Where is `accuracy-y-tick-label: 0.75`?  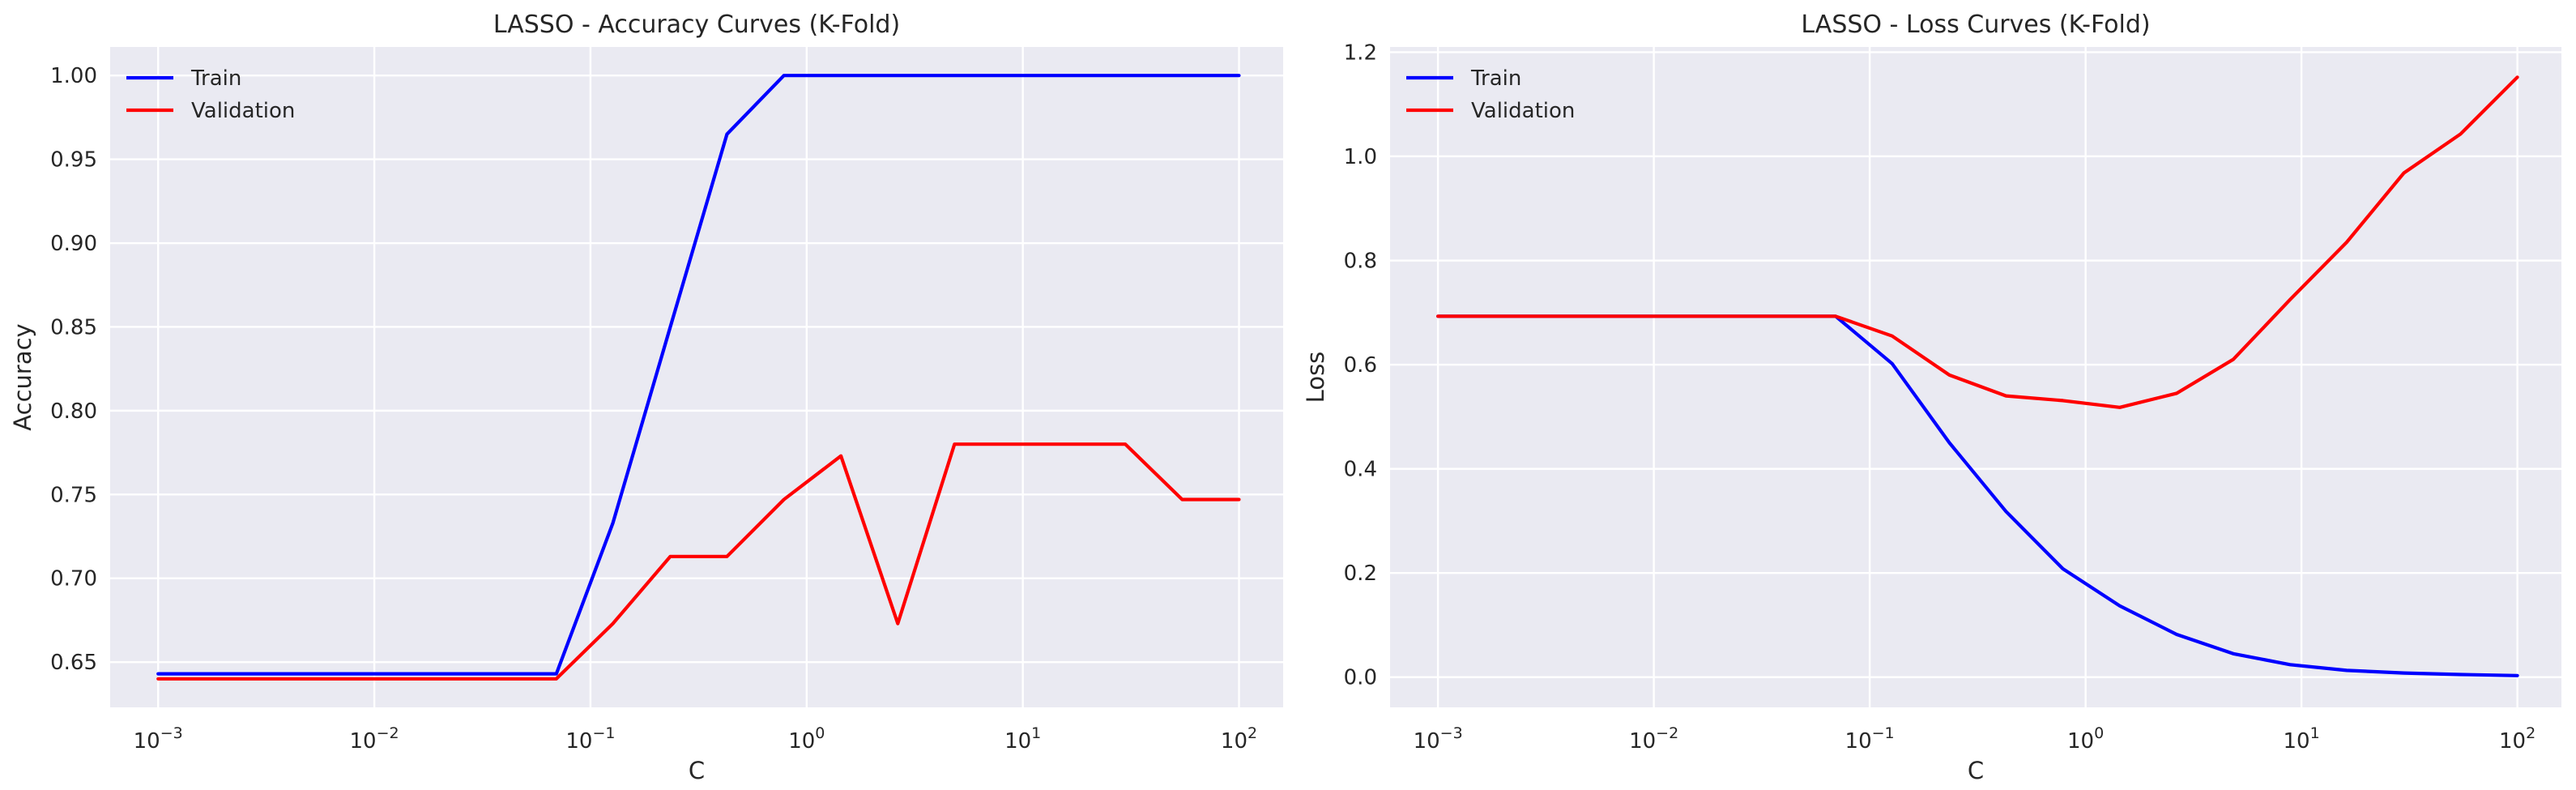 accuracy-y-tick-label: 0.75 is located at coordinates (74, 495).